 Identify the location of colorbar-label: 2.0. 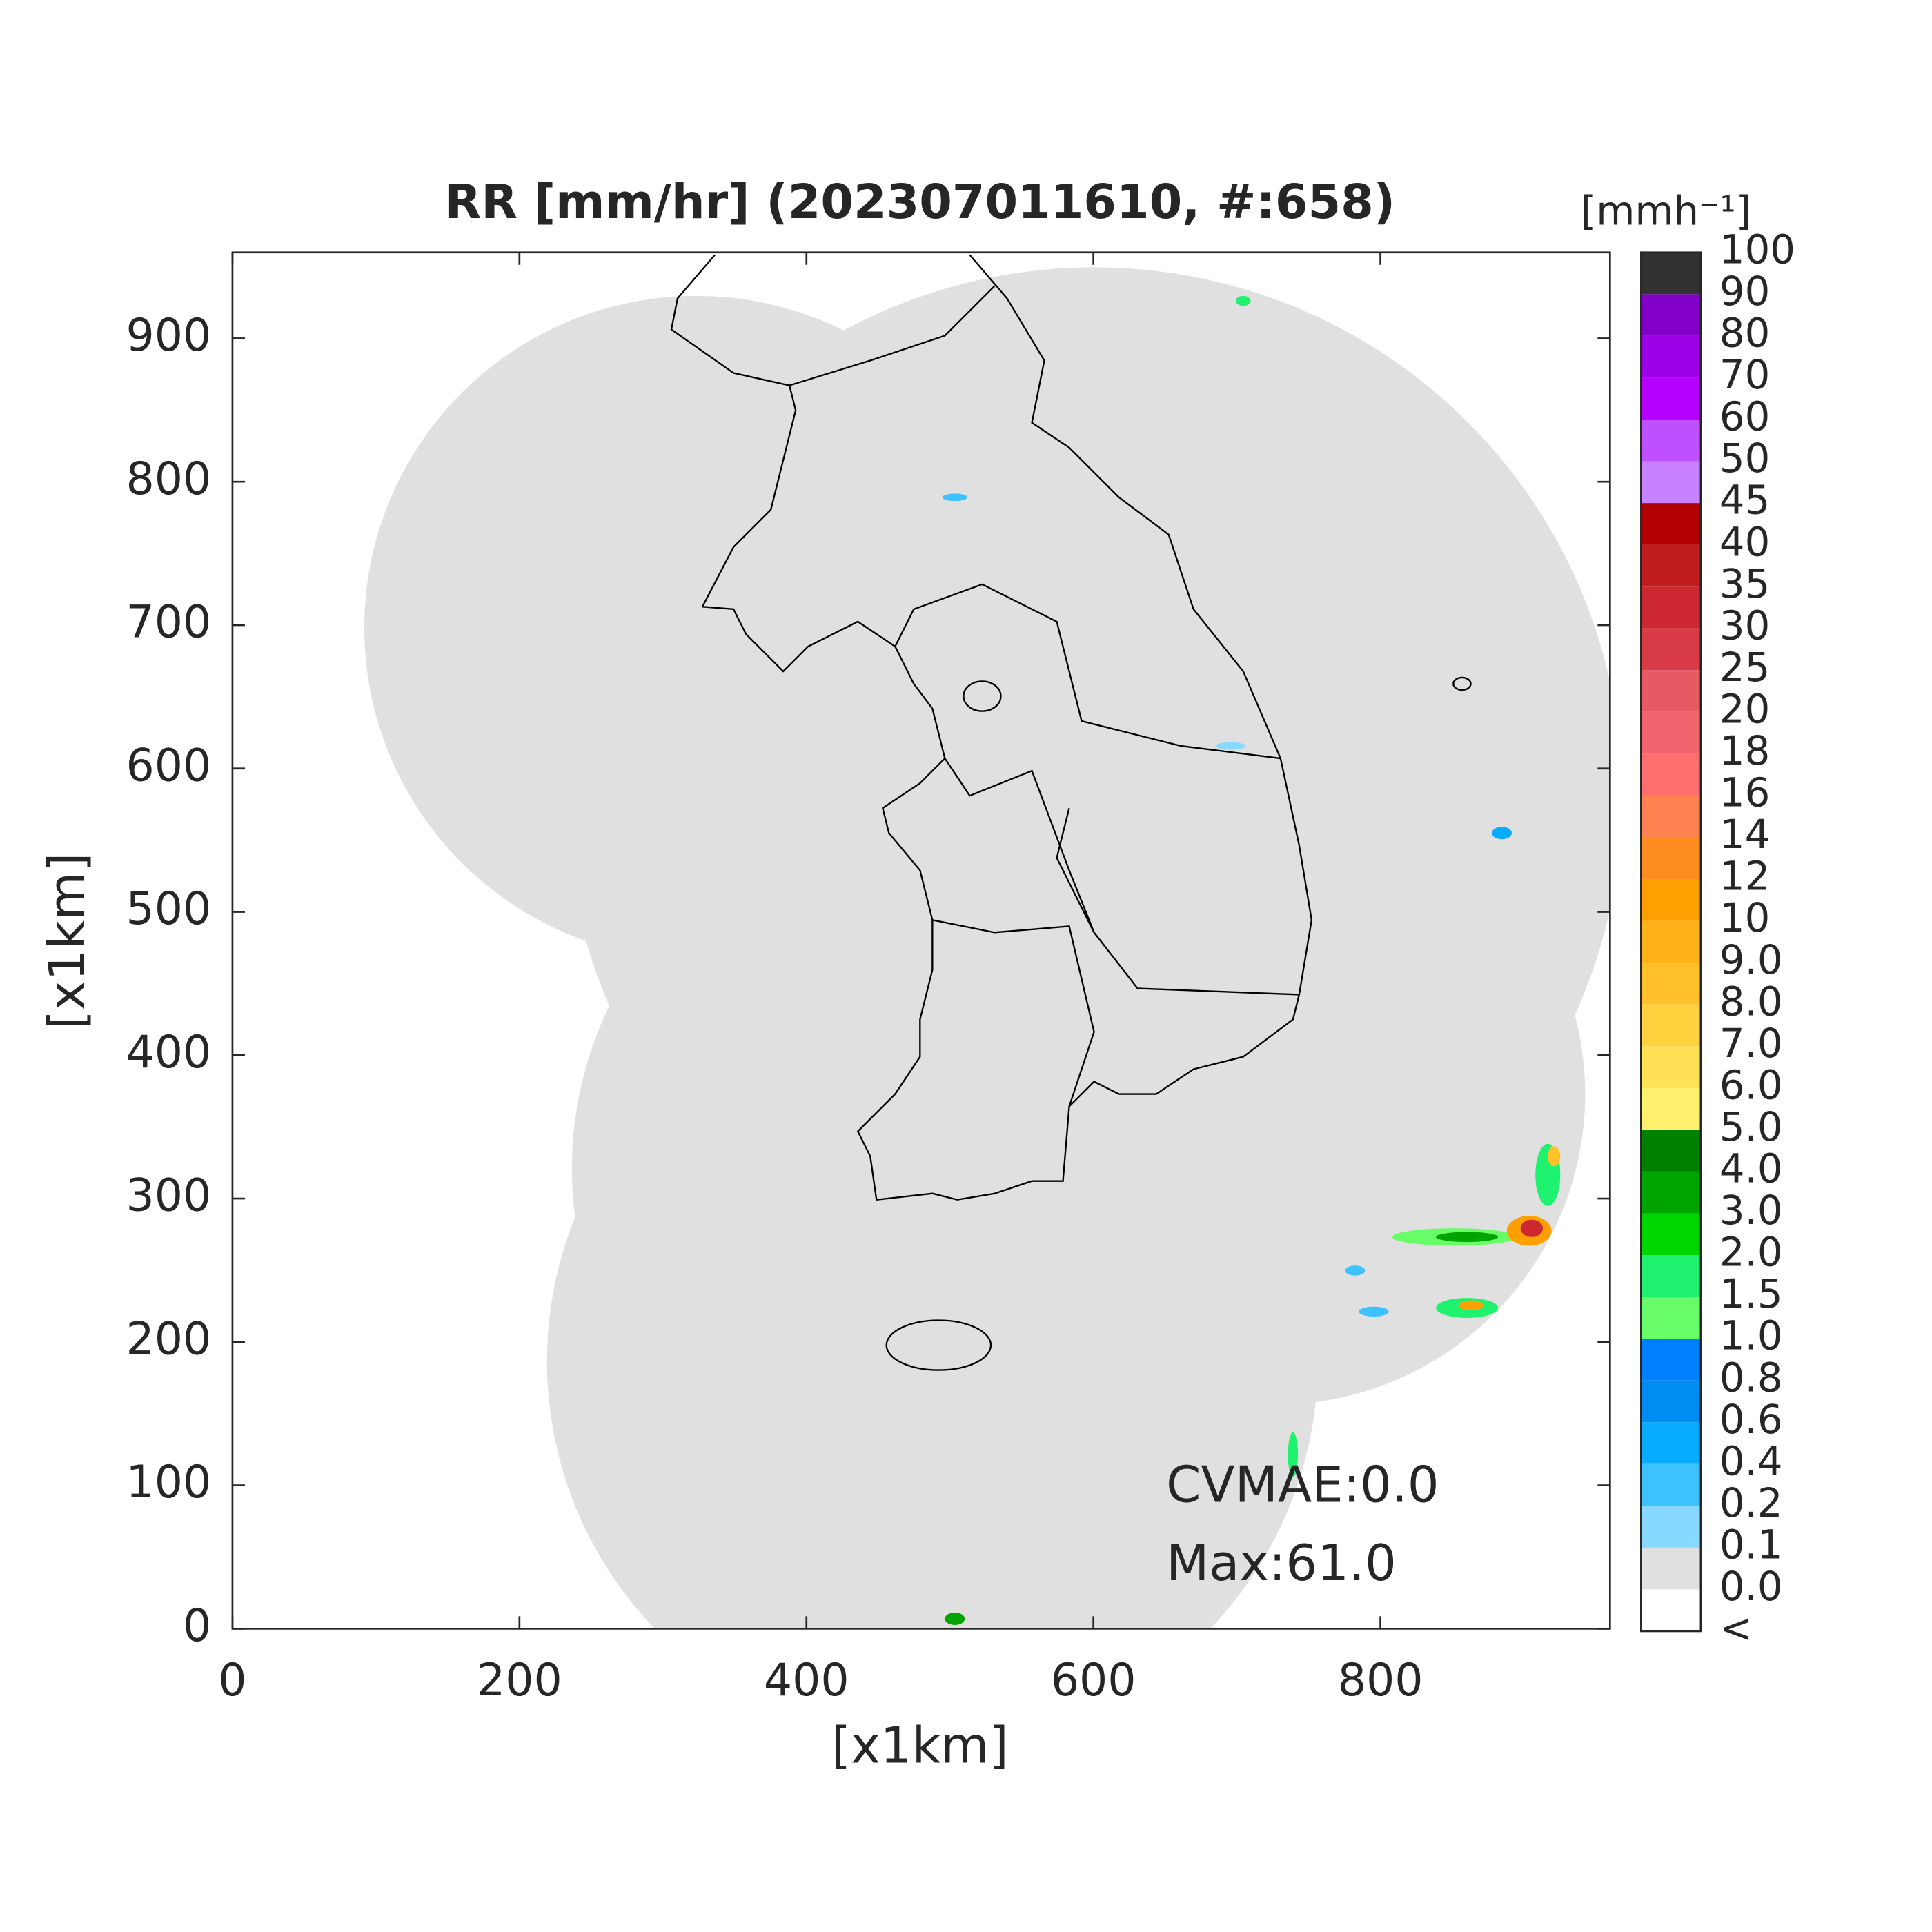
(1751, 1252).